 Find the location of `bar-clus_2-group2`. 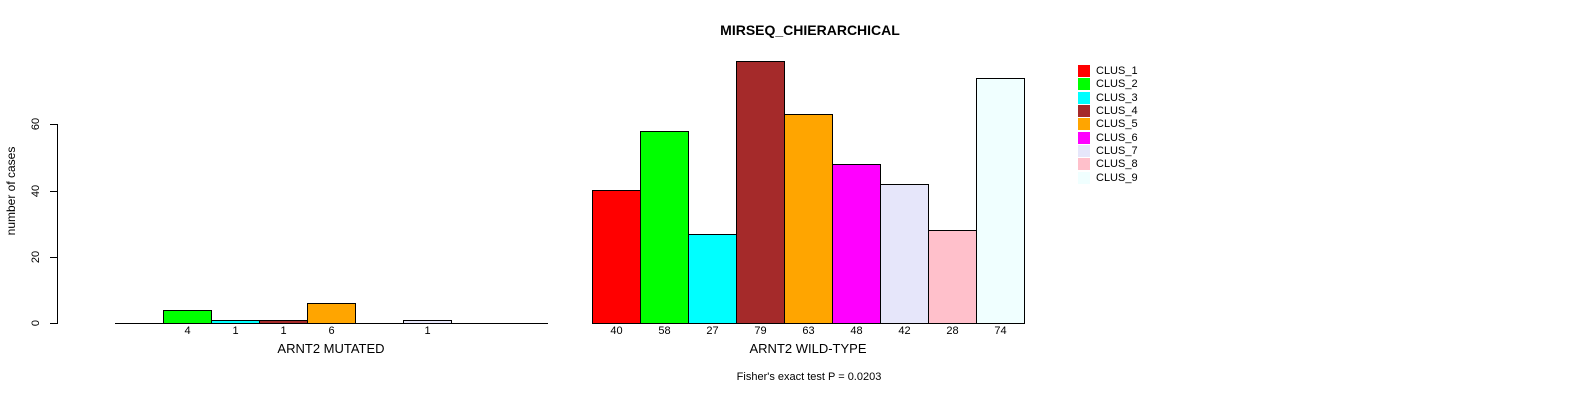

bar-clus_2-group2 is located at coordinates (664, 227).